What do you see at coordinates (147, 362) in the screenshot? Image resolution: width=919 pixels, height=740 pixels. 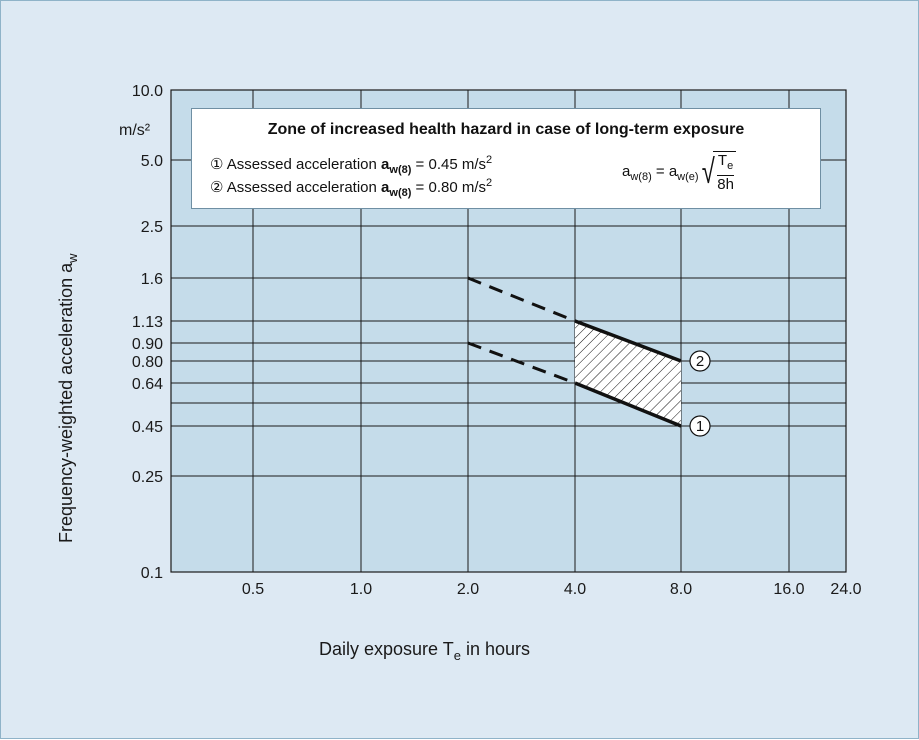 I see `y-tick-label: 0.80` at bounding box center [147, 362].